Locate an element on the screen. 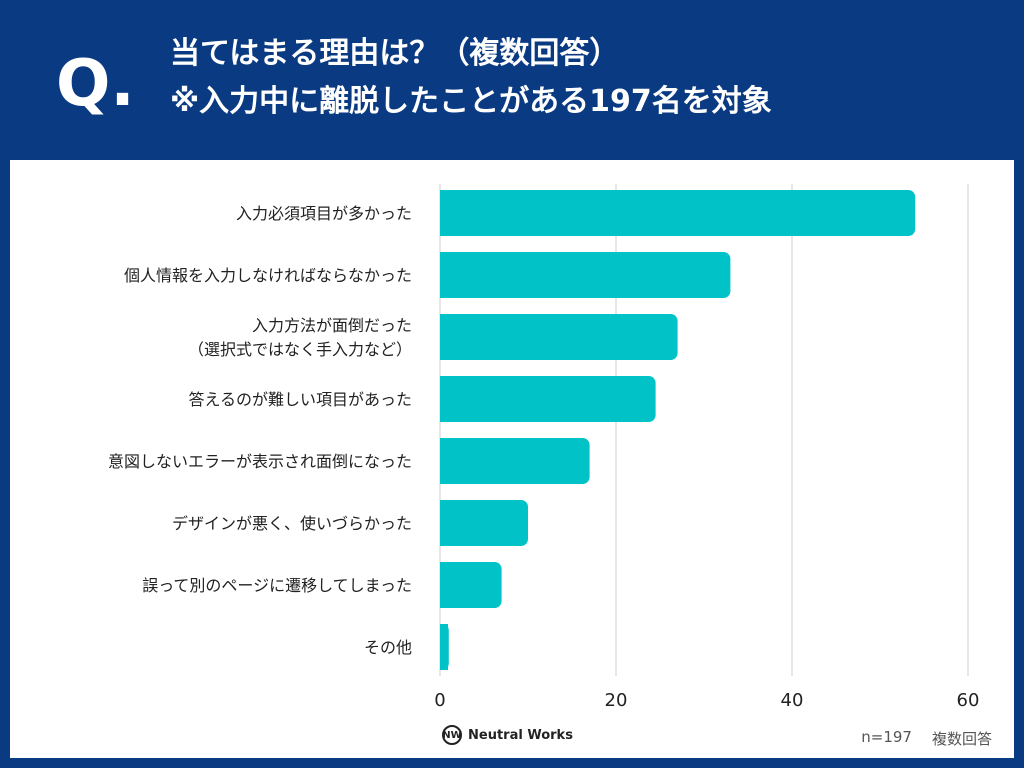  footnote: n=197 複数回答 is located at coordinates (926, 738).